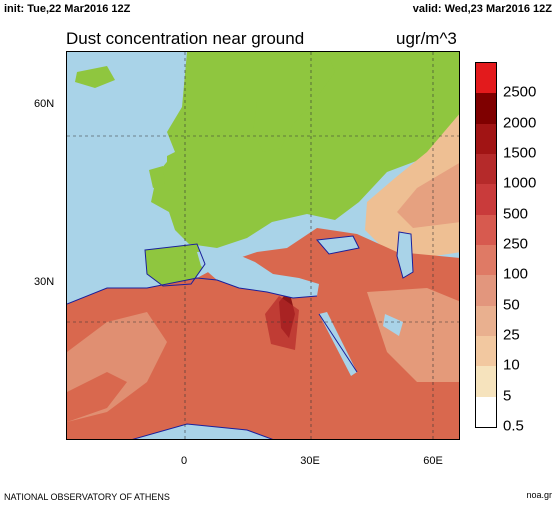 The height and width of the screenshot is (505, 556). What do you see at coordinates (405, 255) in the screenshot?
I see `caspian-sea` at bounding box center [405, 255].